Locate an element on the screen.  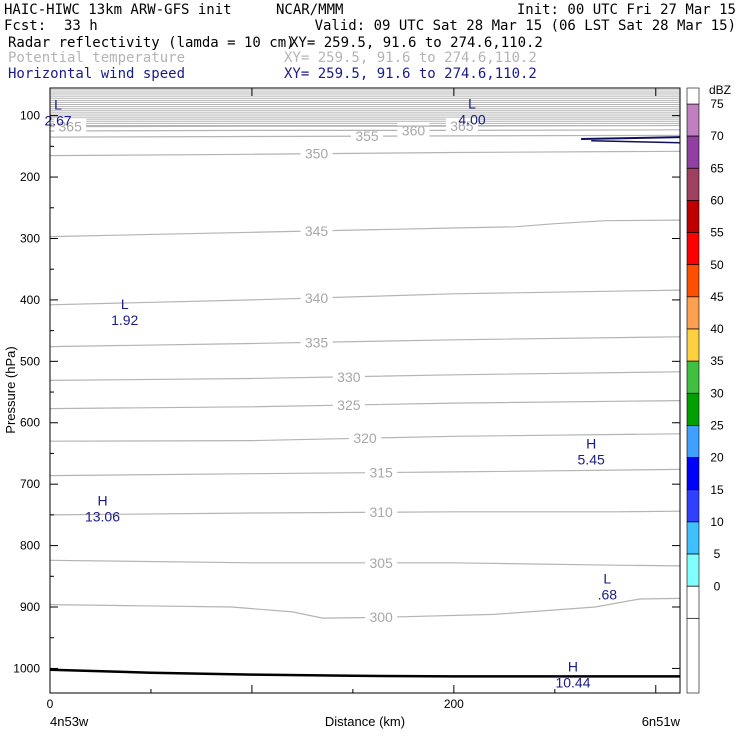
theta-label-320: 320 is located at coordinates (365, 438).